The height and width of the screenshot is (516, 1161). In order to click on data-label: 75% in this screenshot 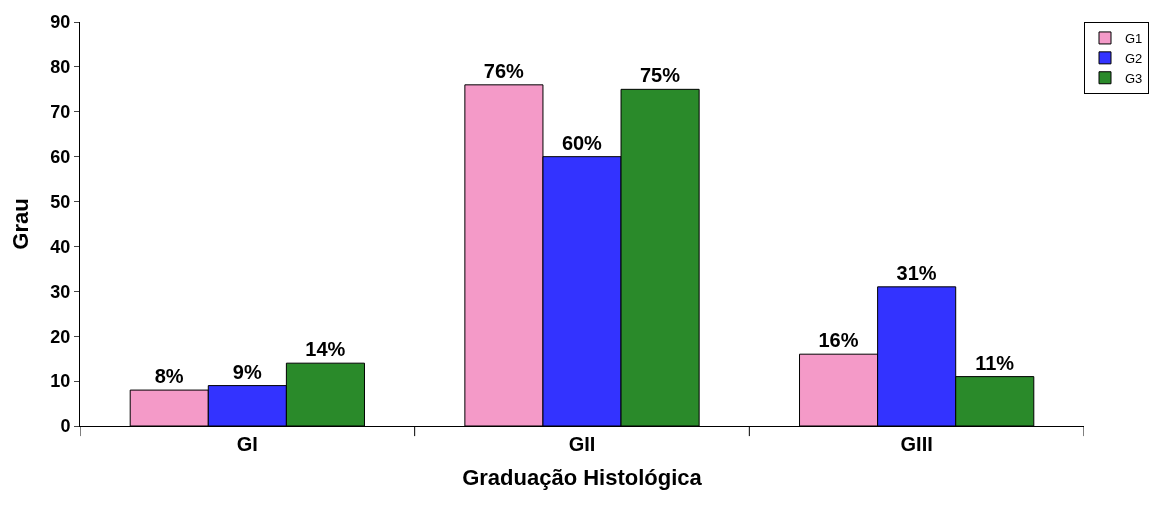, I will do `click(660, 75)`.